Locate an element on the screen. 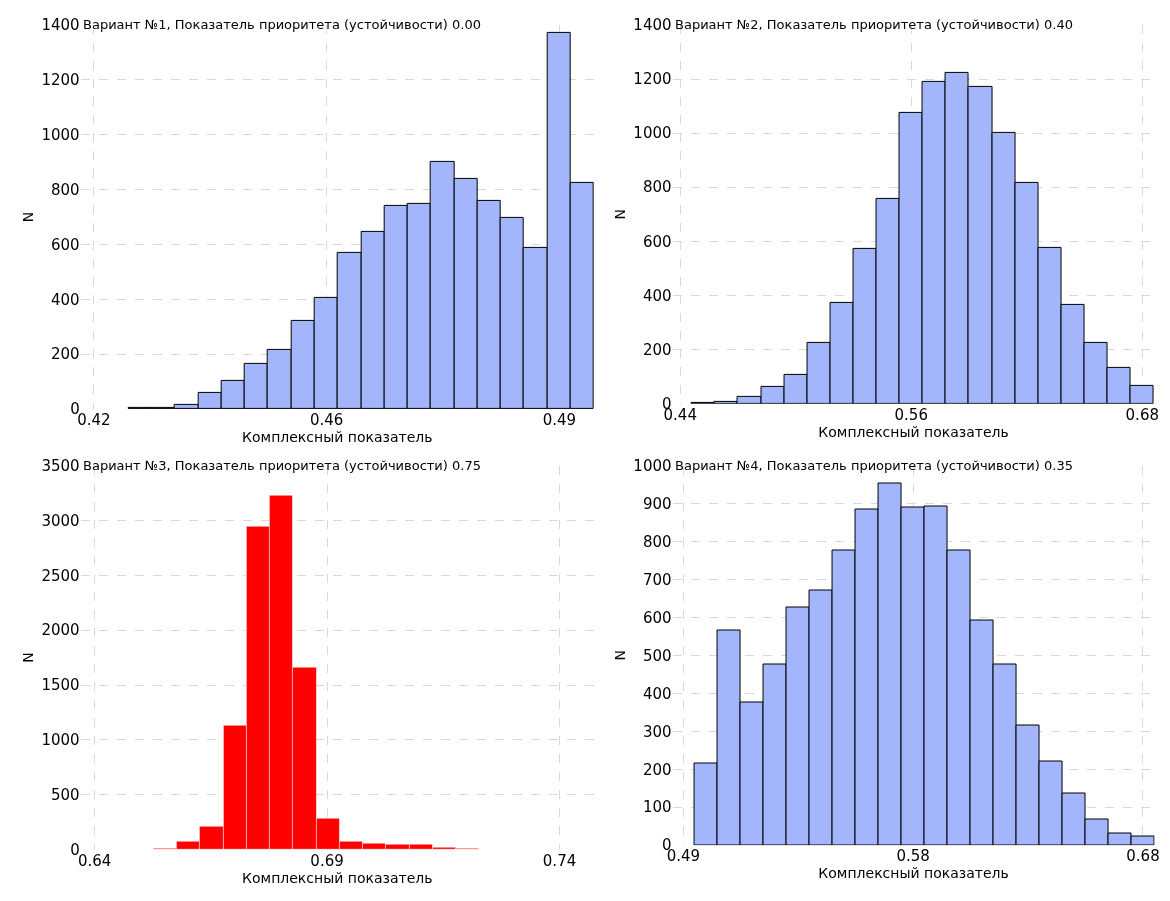 This screenshot has height=901, width=1170. y-tick-label: 1500 is located at coordinates (60, 685).